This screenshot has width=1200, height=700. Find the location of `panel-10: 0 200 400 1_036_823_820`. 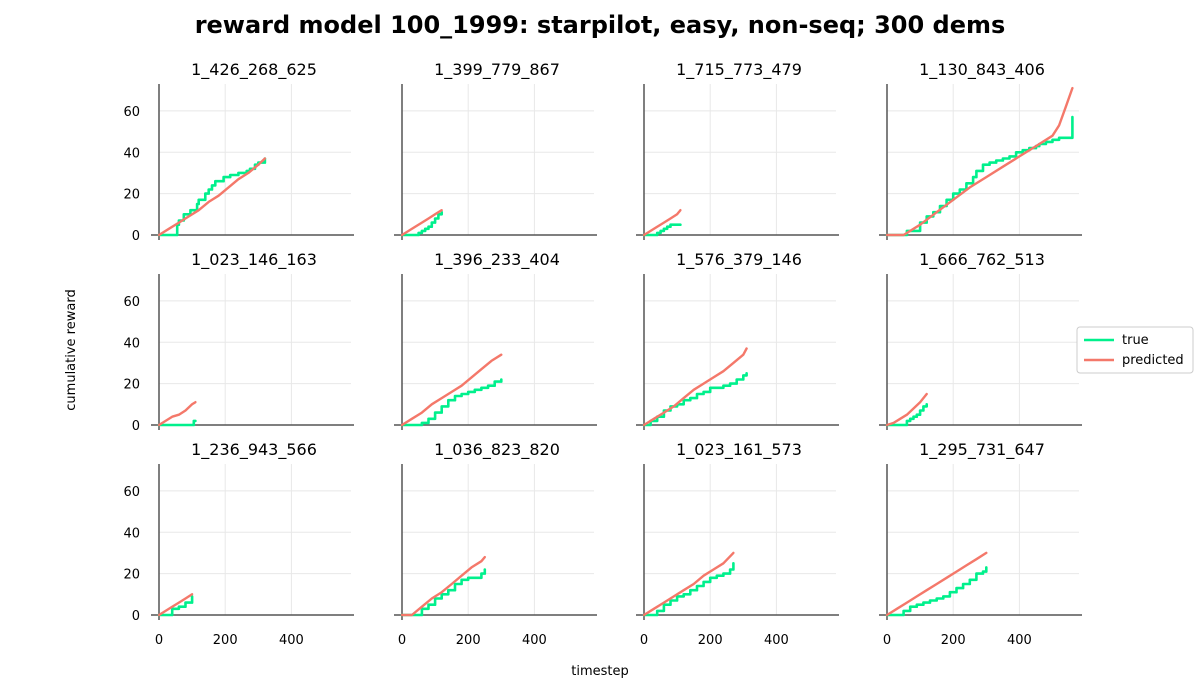

panel-10: 0 200 400 1_036_823_820 is located at coordinates (495, 544).